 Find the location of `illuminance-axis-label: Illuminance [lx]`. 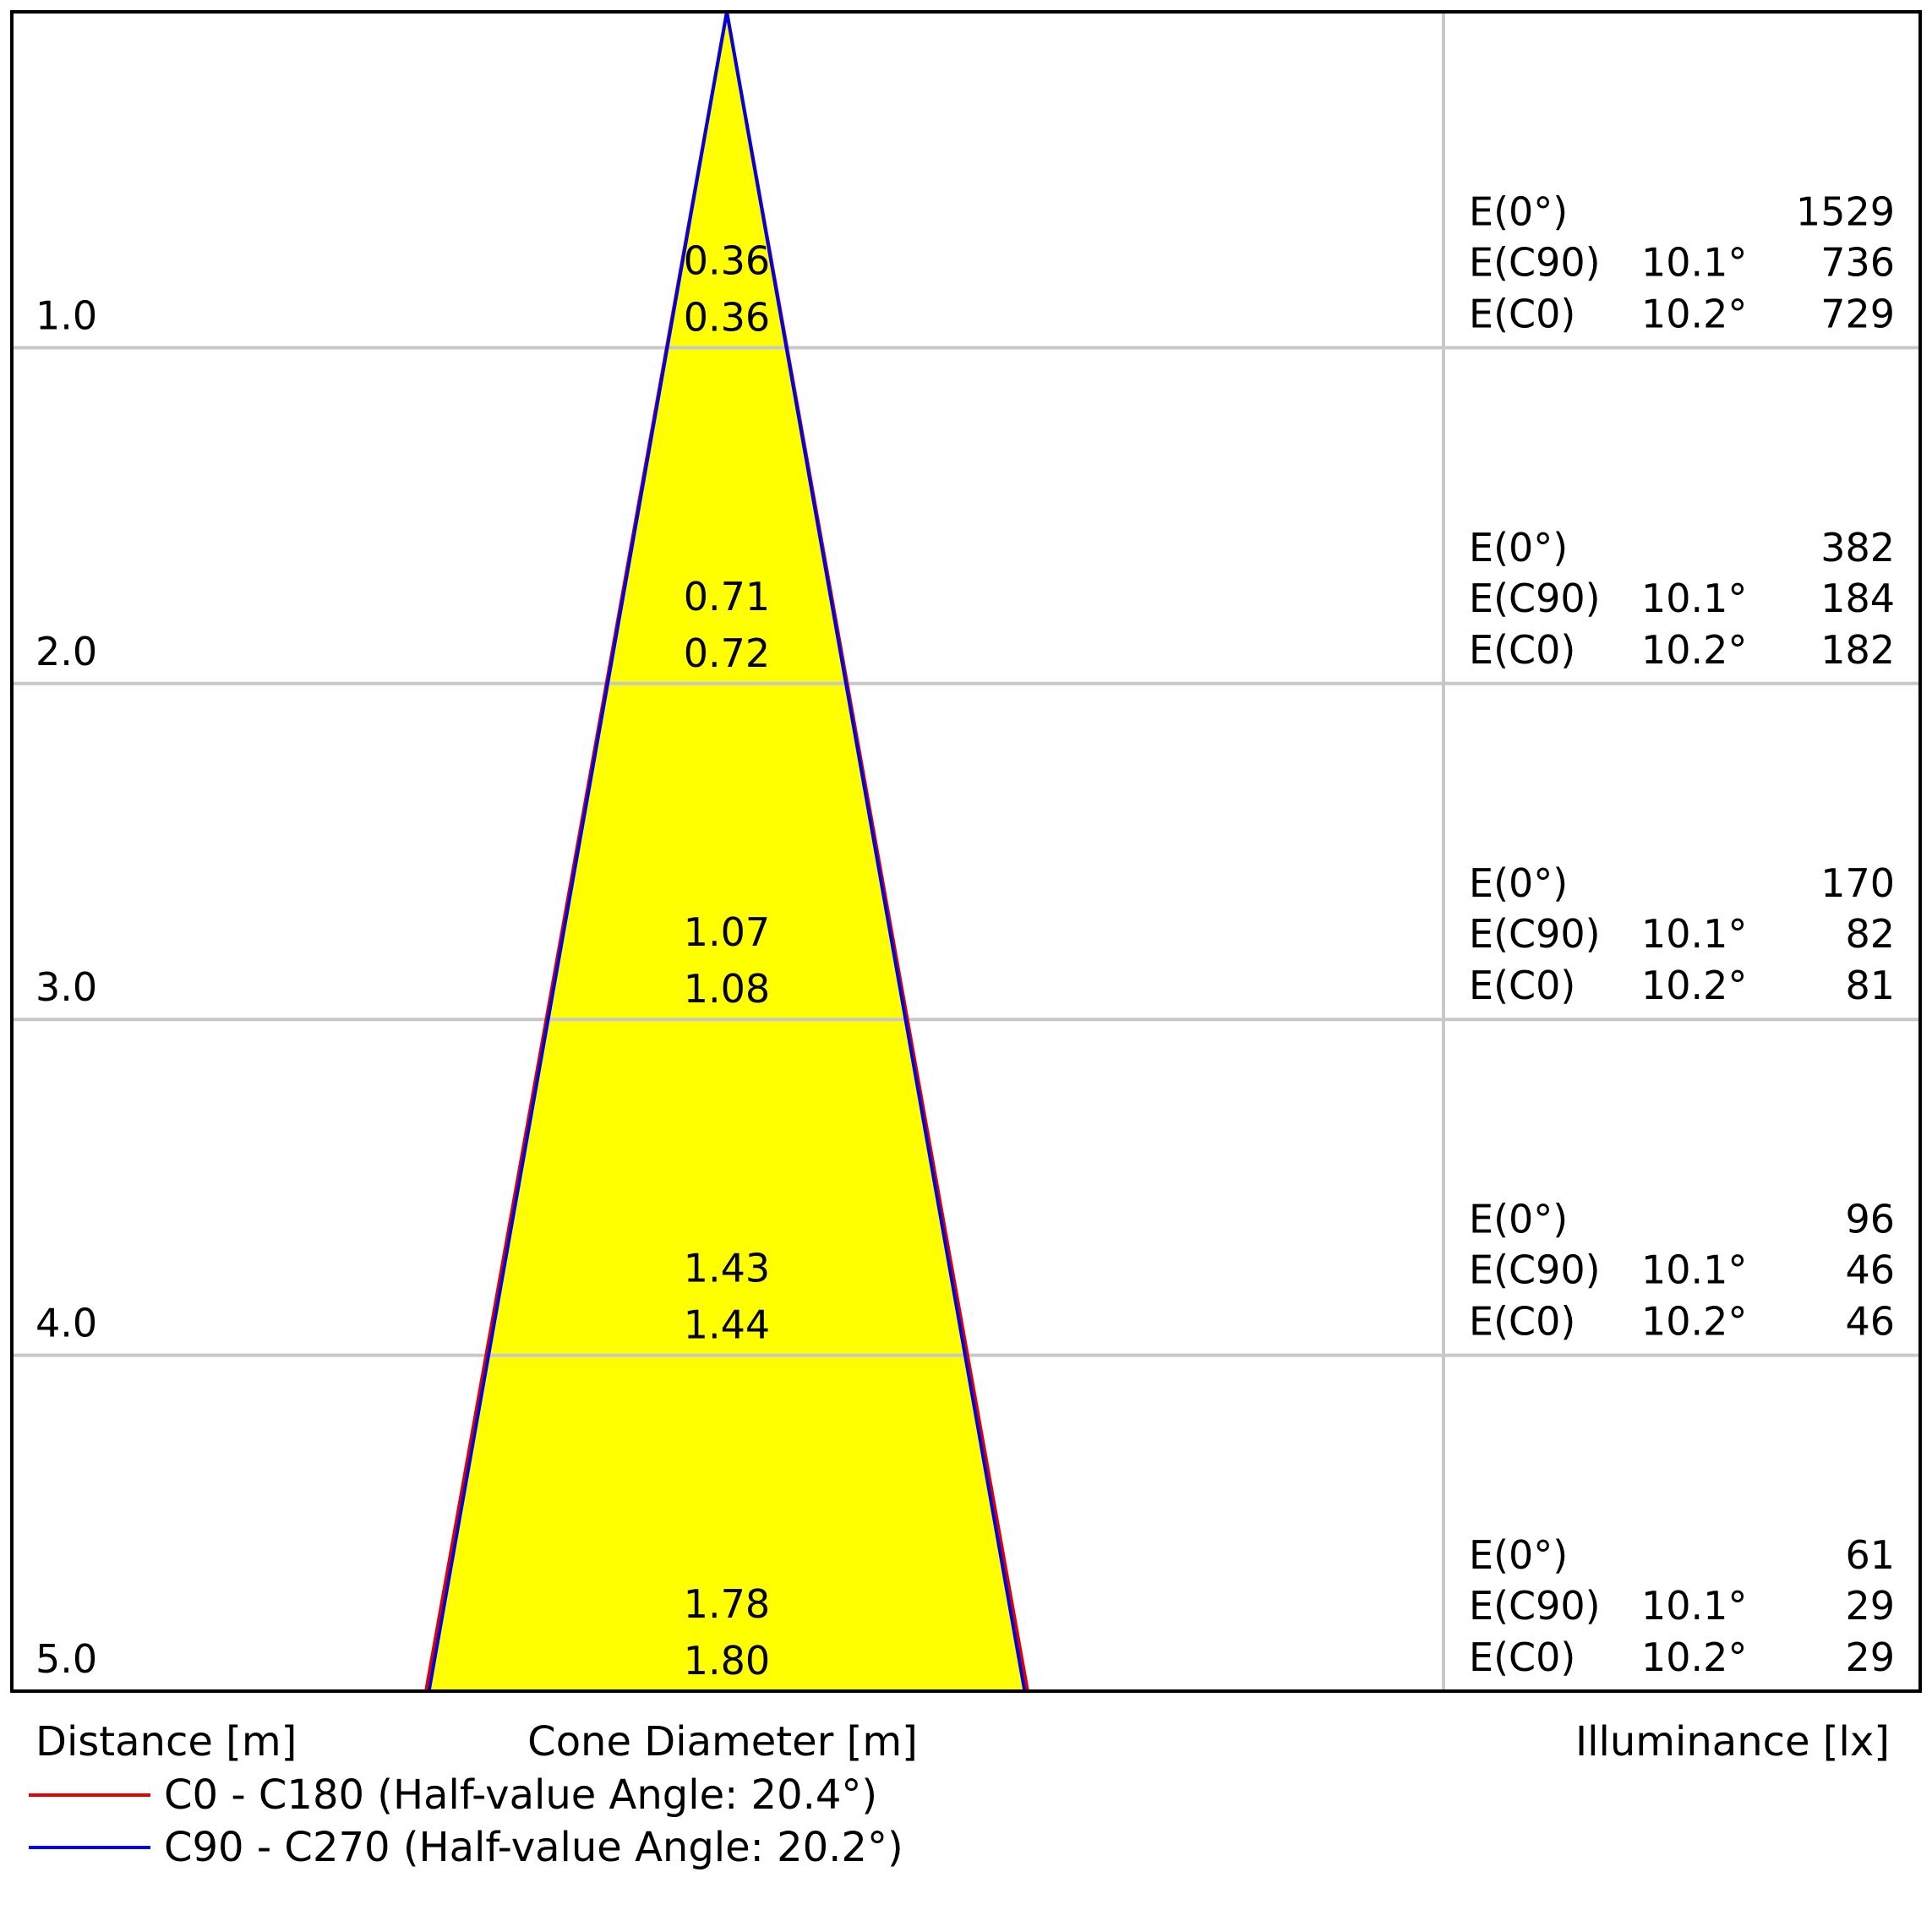

illuminance-axis-label: Illuminance [lx] is located at coordinates (1732, 1742).